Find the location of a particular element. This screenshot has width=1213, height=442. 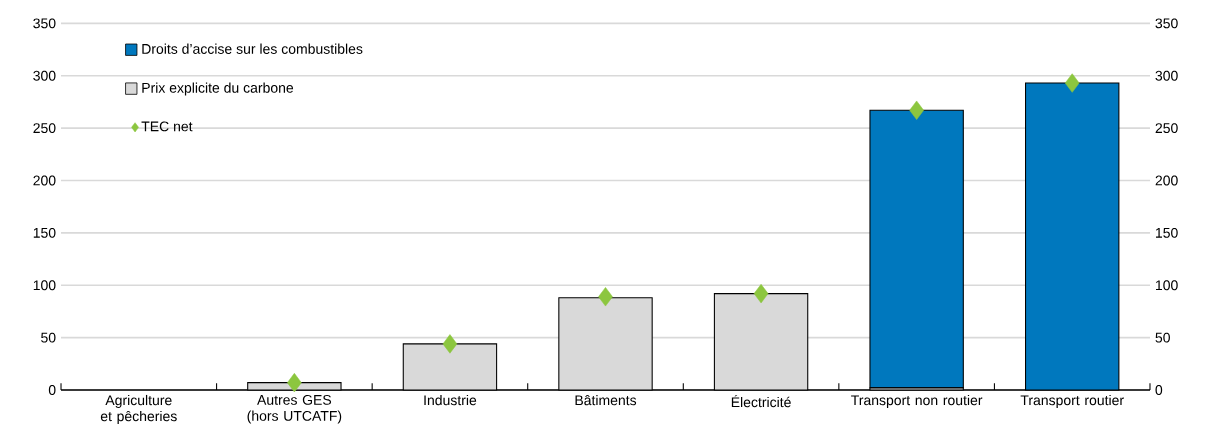

x-tick-label: Électricité is located at coordinates (761, 401).